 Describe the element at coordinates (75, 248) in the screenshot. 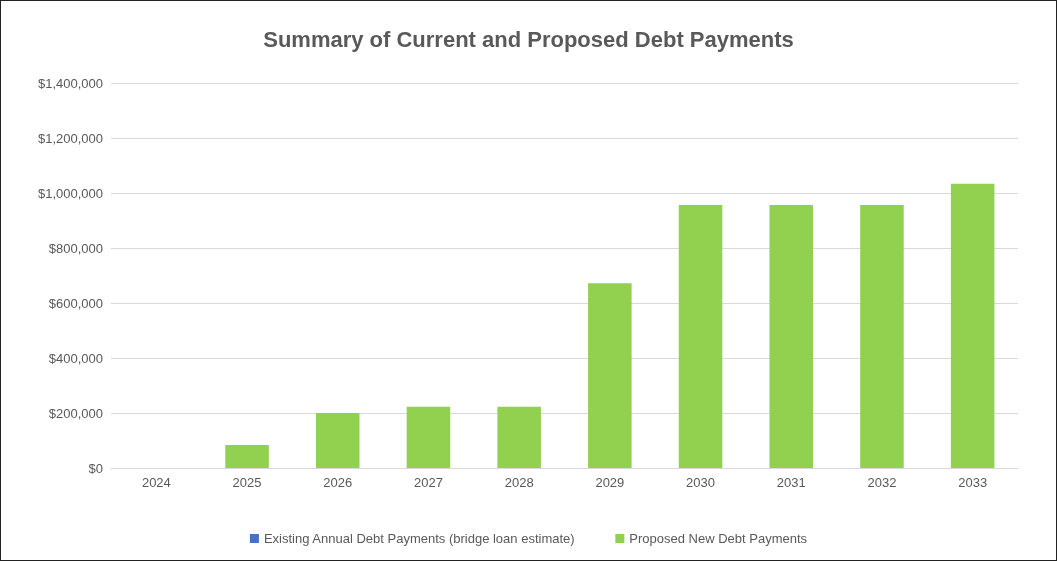

I see `y-tick-label: $800,000` at that location.